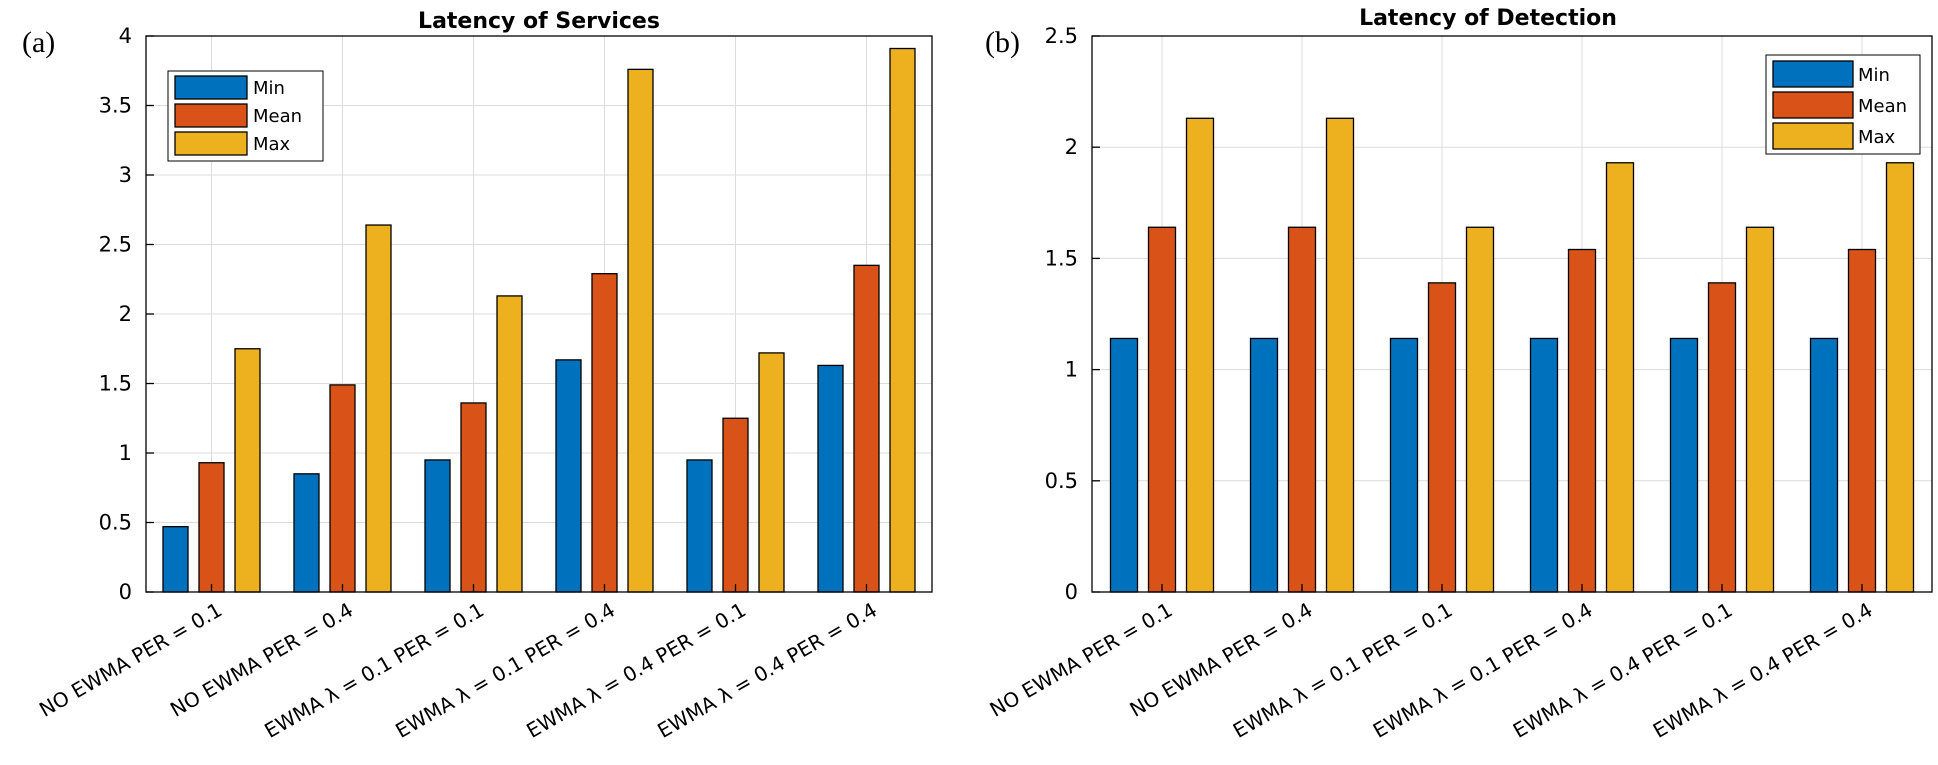 This screenshot has width=1938, height=765. I want to click on legend-swatch-mean-b, so click(1813, 105).